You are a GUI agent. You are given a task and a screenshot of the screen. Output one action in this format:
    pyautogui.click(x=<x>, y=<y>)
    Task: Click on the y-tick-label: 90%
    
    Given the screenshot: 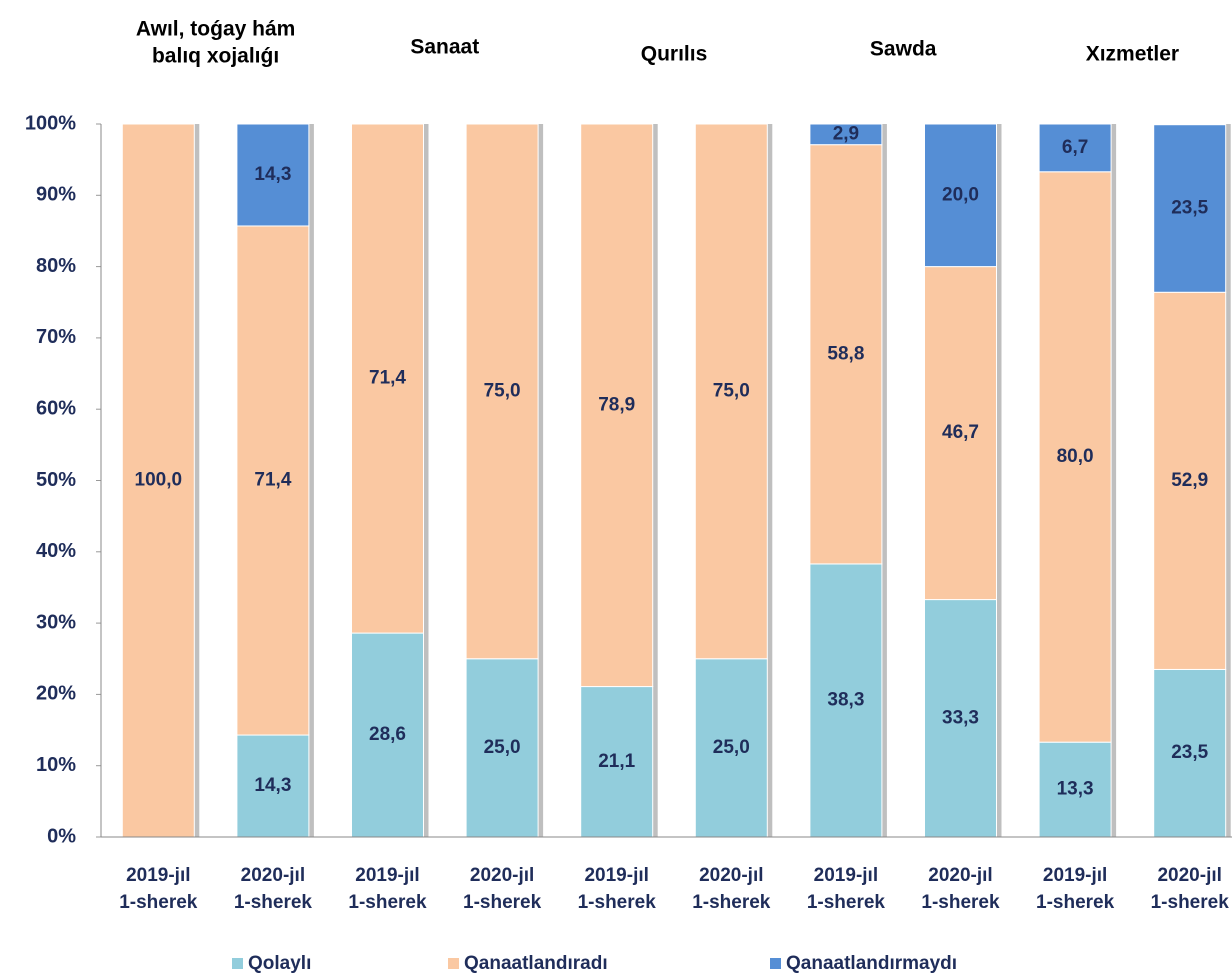 What is the action you would take?
    pyautogui.click(x=56, y=195)
    